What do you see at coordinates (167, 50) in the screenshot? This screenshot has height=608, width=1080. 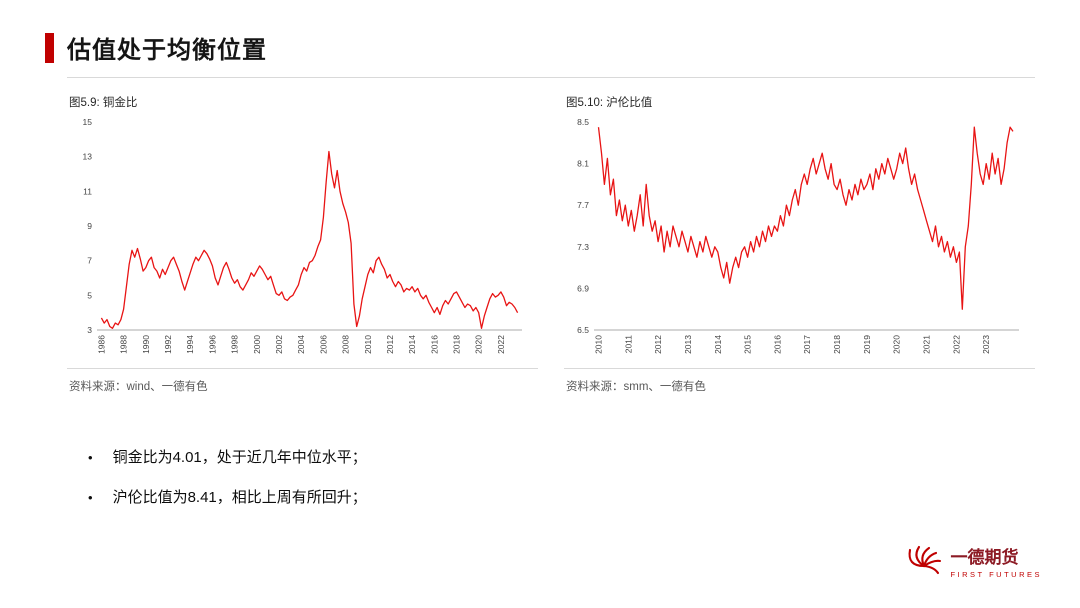 I see `page-title: 估值处于均衡位置` at bounding box center [167, 50].